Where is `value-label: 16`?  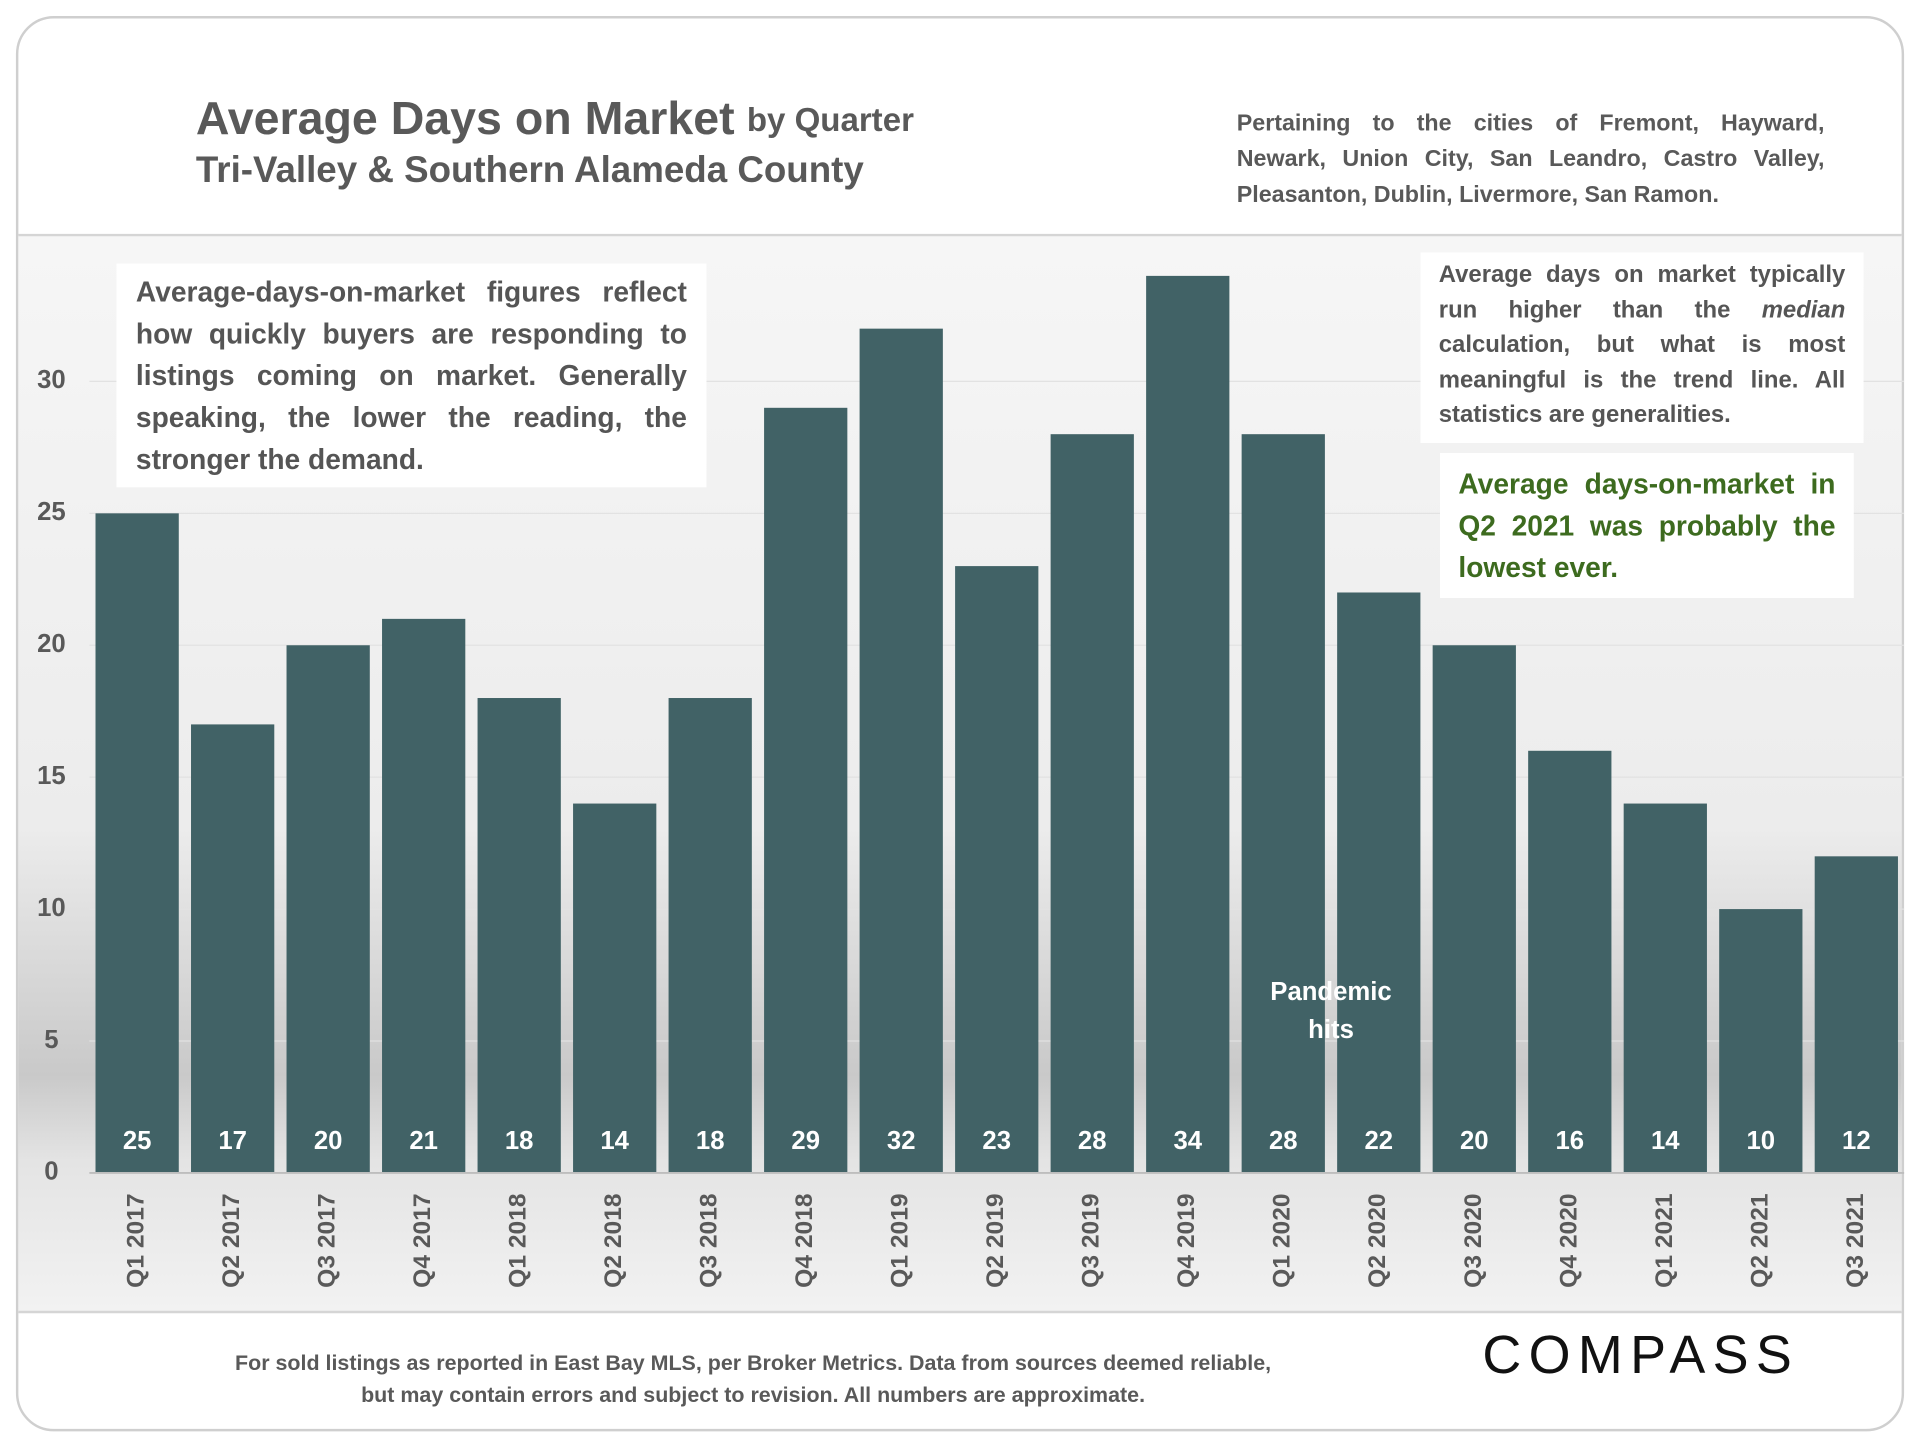
value-label: 16 is located at coordinates (1569, 1141).